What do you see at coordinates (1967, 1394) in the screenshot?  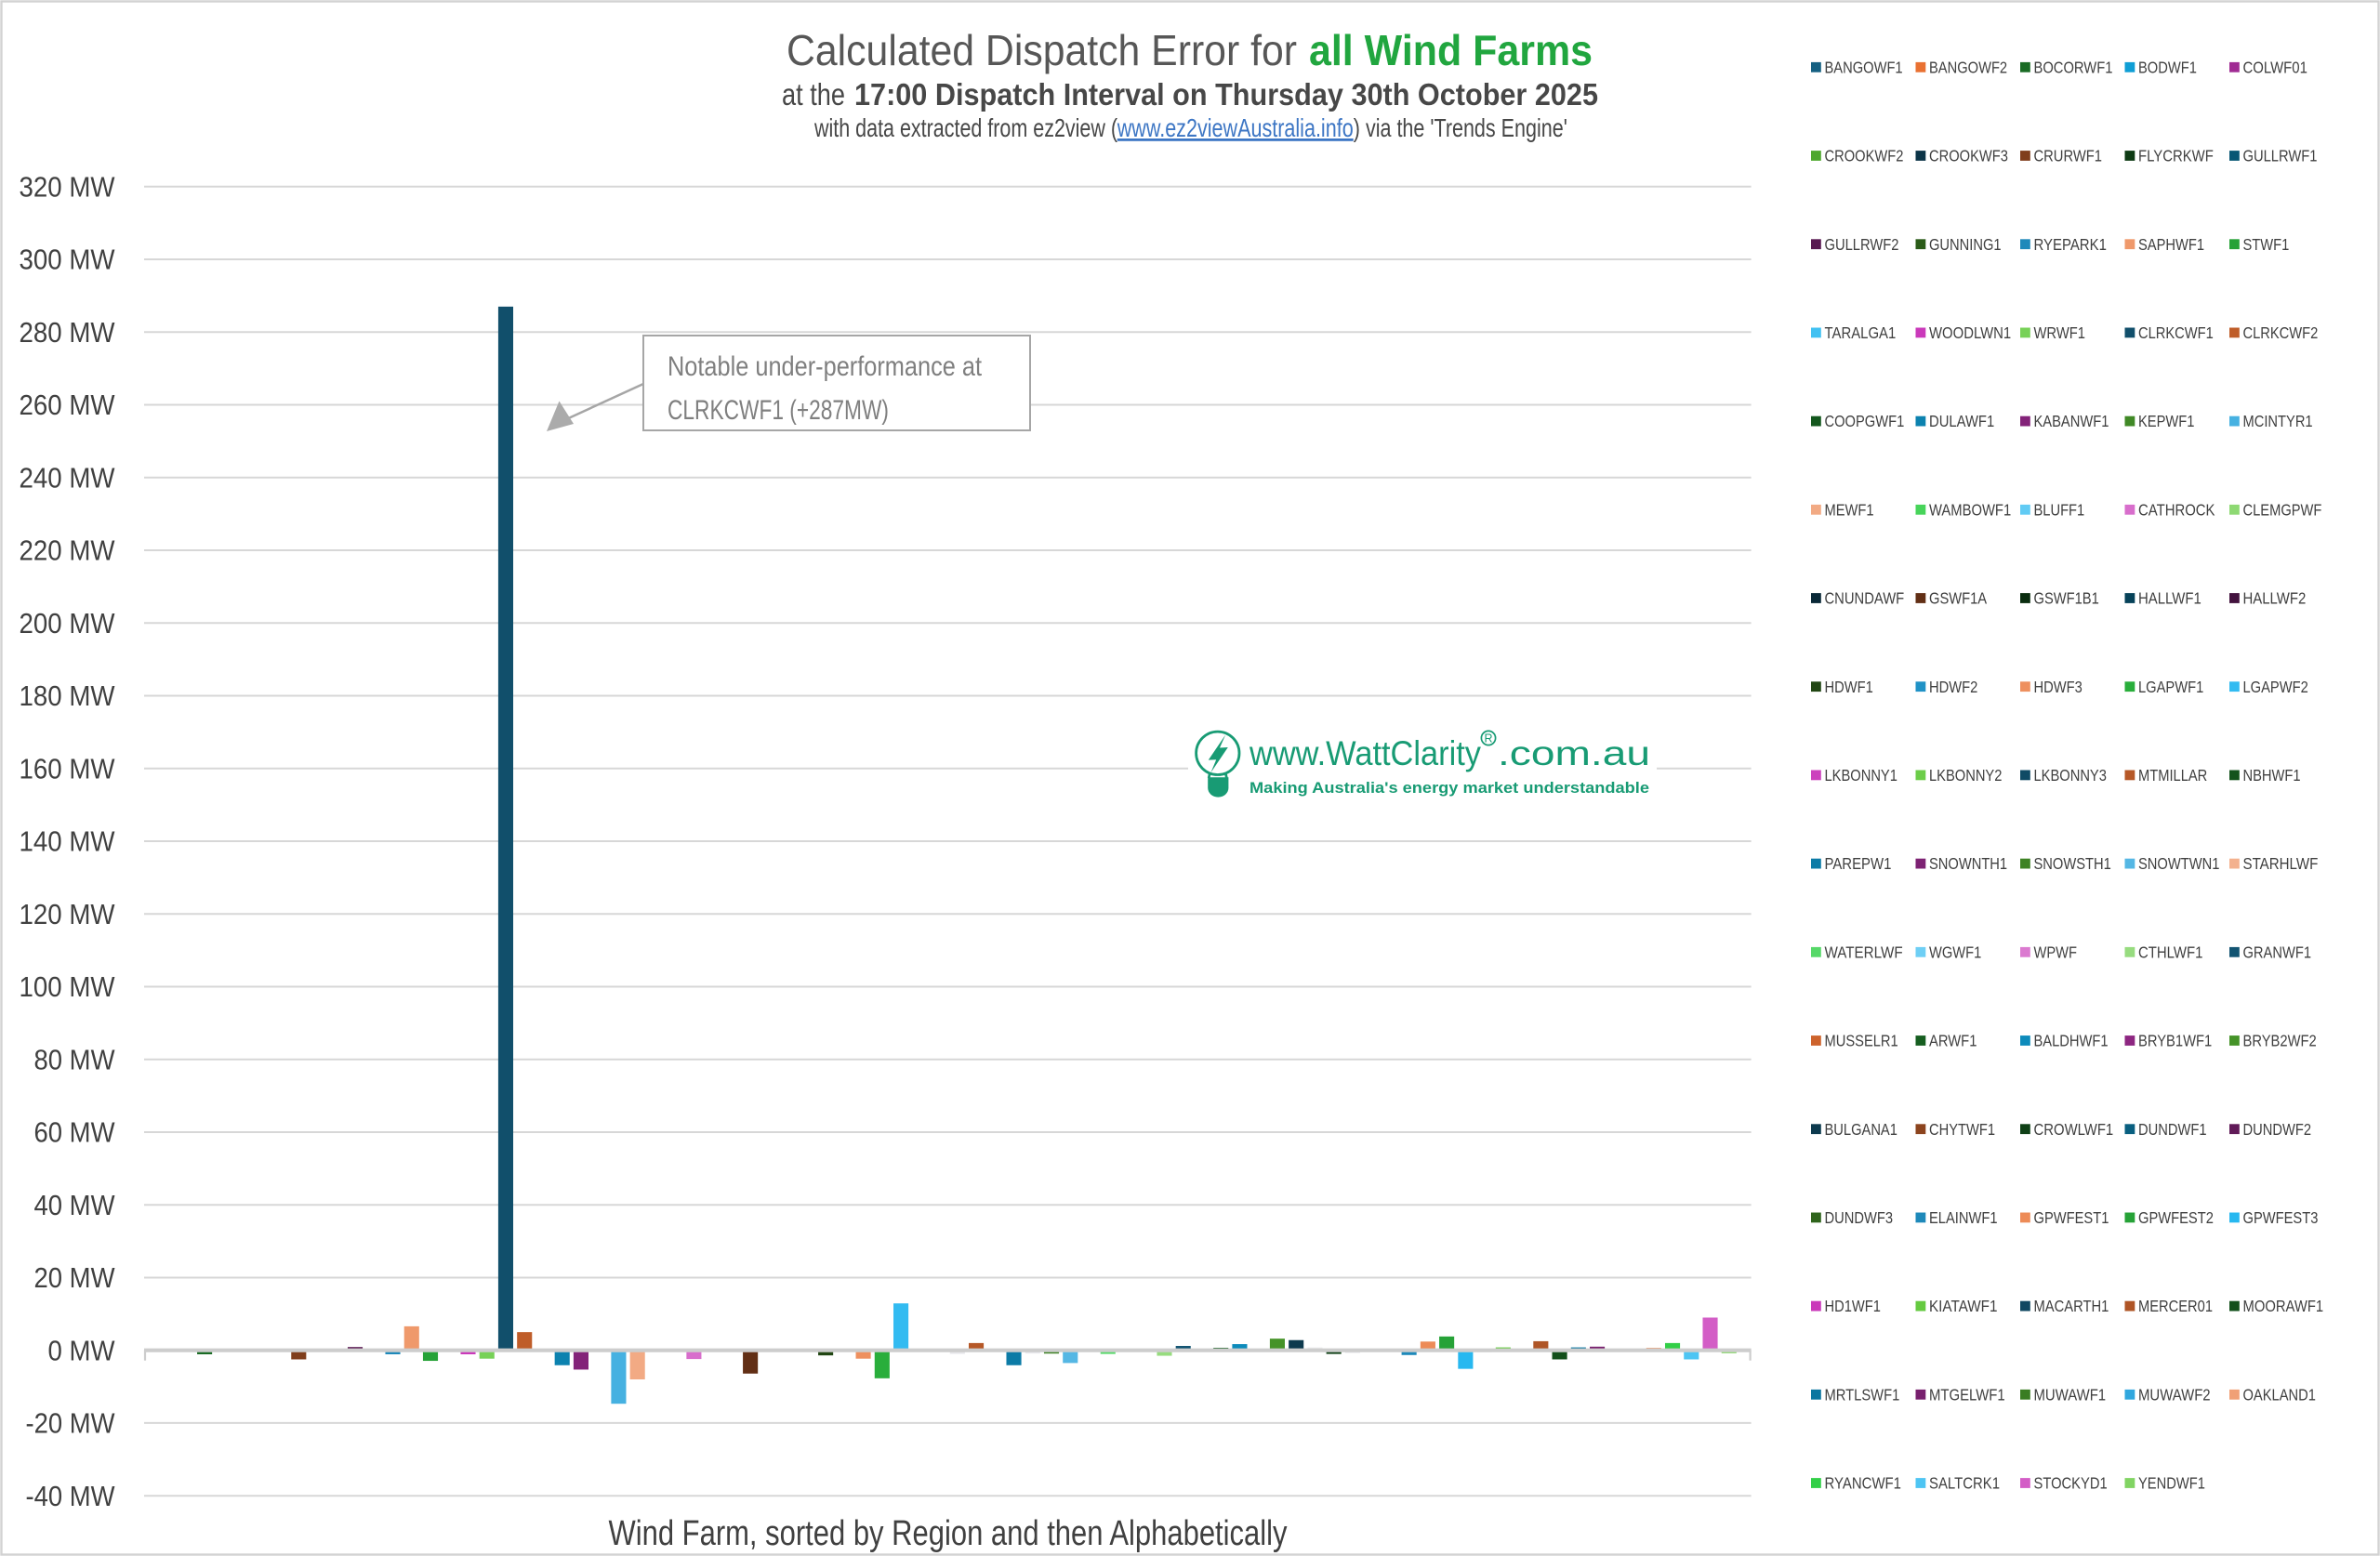 I see `svg-text: MTGELWF1` at bounding box center [1967, 1394].